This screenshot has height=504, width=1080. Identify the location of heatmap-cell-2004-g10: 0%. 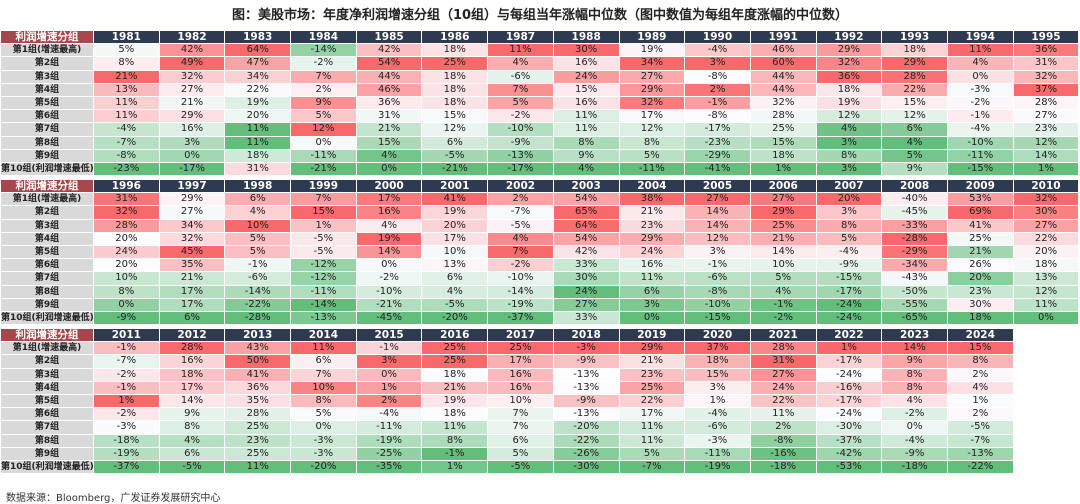
(652, 318).